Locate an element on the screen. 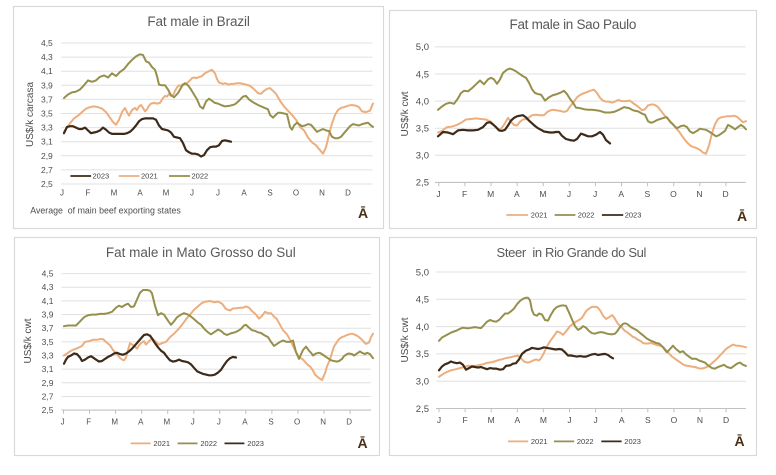 The height and width of the screenshot is (475, 776). svg-text: Steer in Rio Grande do Sul is located at coordinates (572, 252).